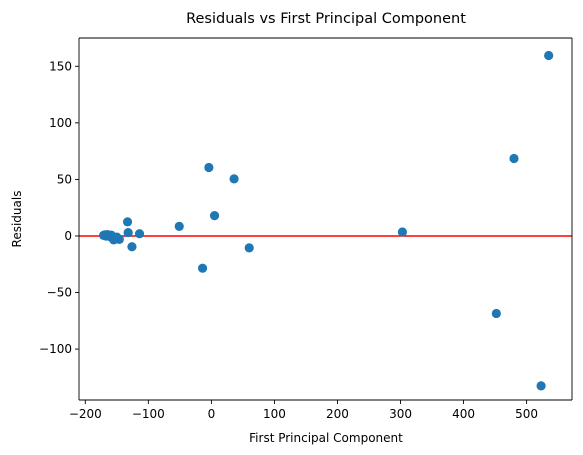 Image resolution: width=583 pixels, height=455 pixels. I want to click on x-tick-label: 300, so click(400, 414).